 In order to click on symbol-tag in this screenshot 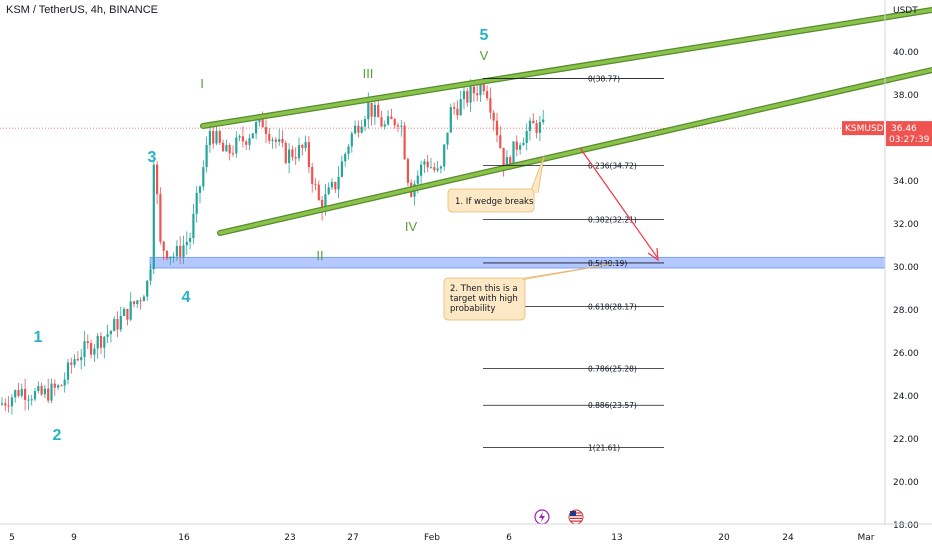, I will do `click(863, 128)`.